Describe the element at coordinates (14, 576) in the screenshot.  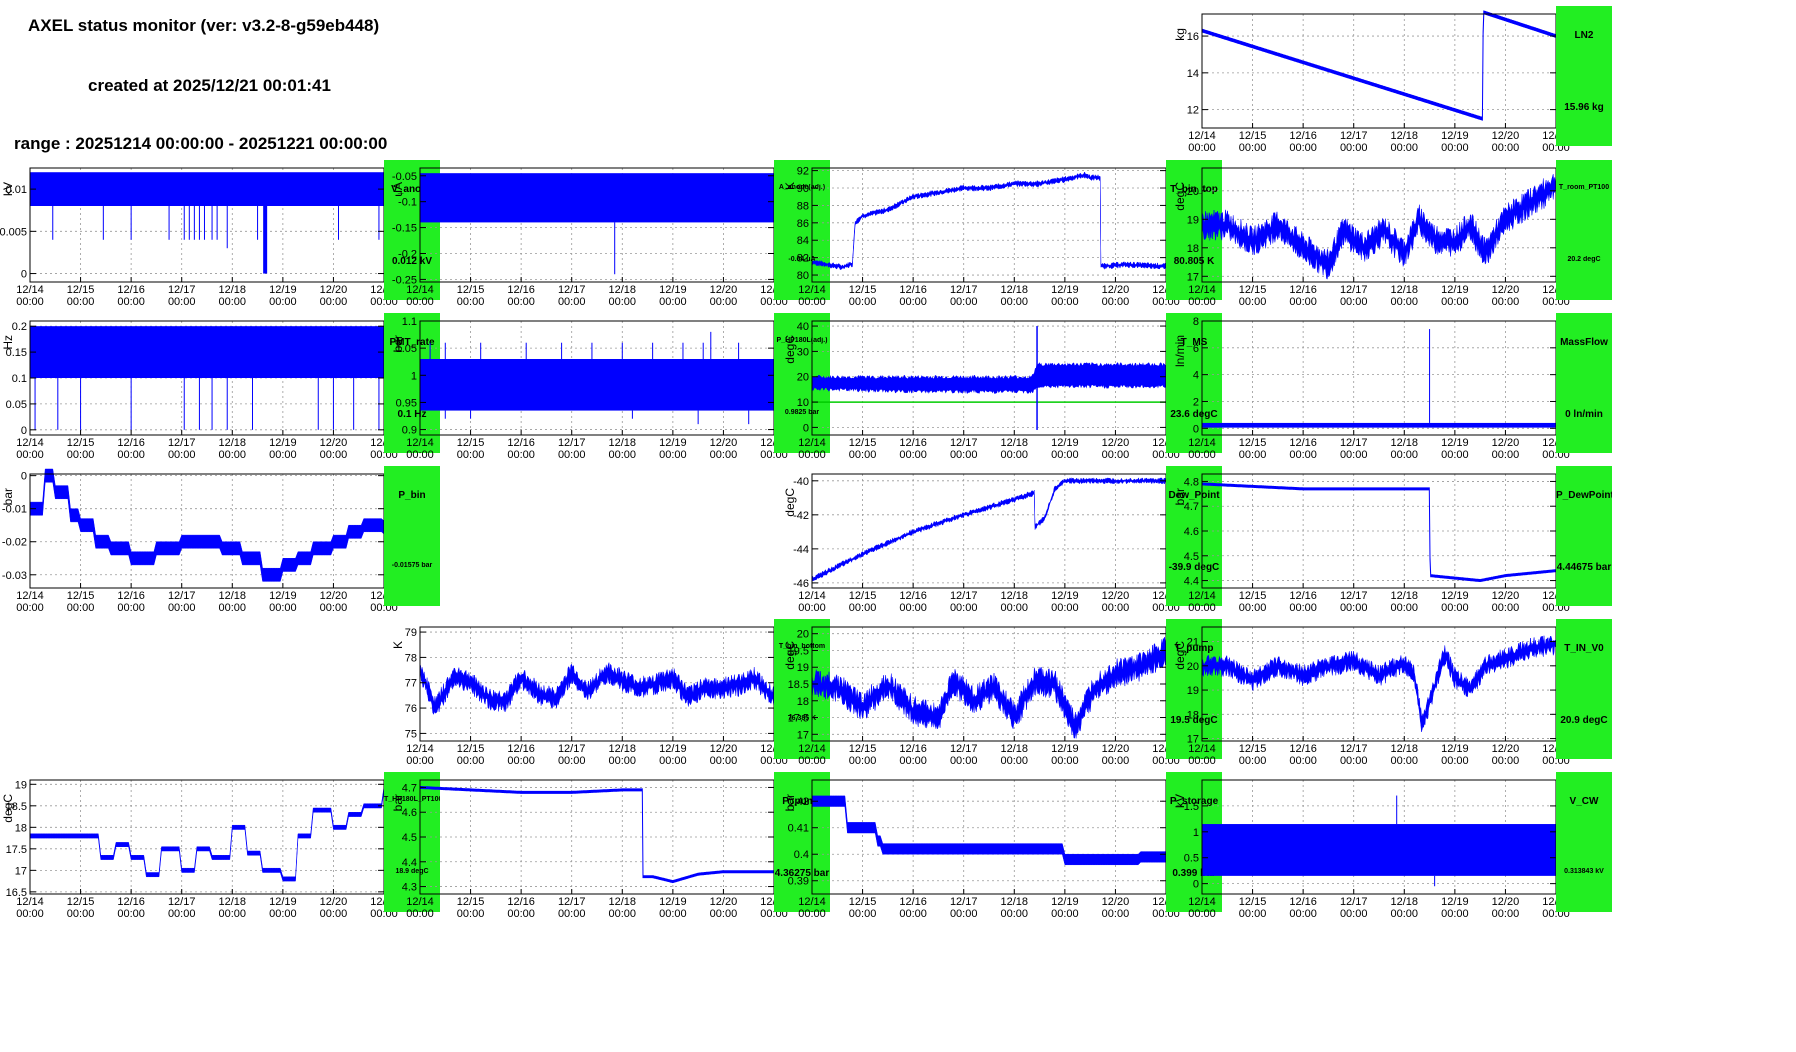
I see `y-tick-label: -0.03` at that location.